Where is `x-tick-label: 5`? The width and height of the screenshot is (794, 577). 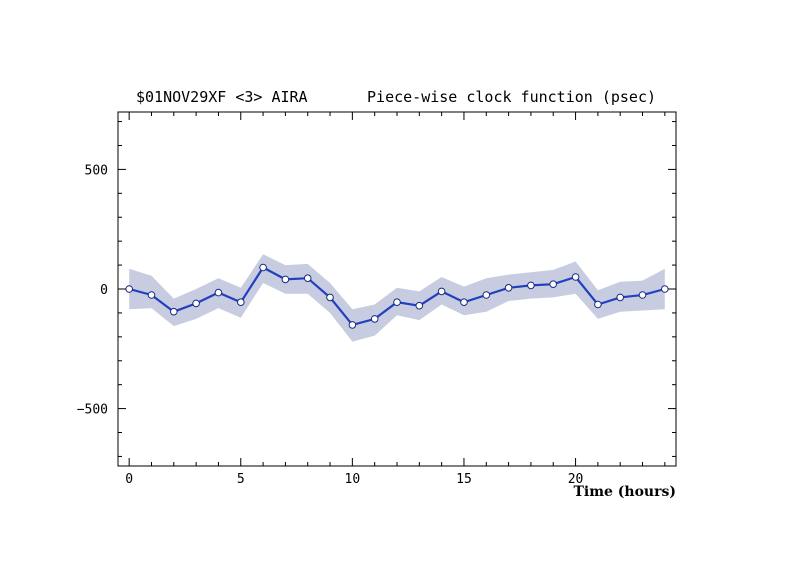 x-tick-label: 5 is located at coordinates (241, 479).